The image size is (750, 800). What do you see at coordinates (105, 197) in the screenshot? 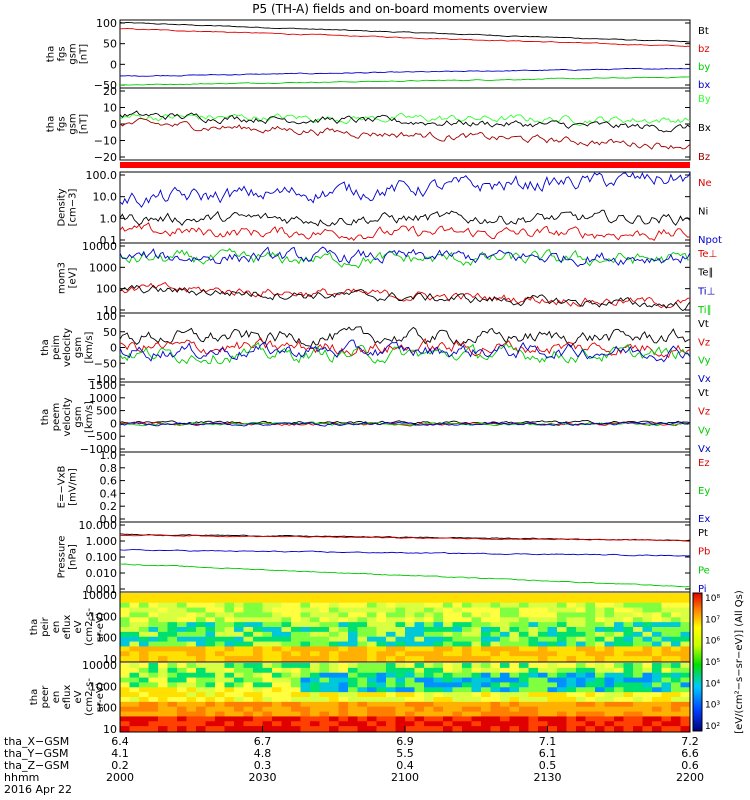
I see `y-tick-label: 10.0` at bounding box center [105, 197].